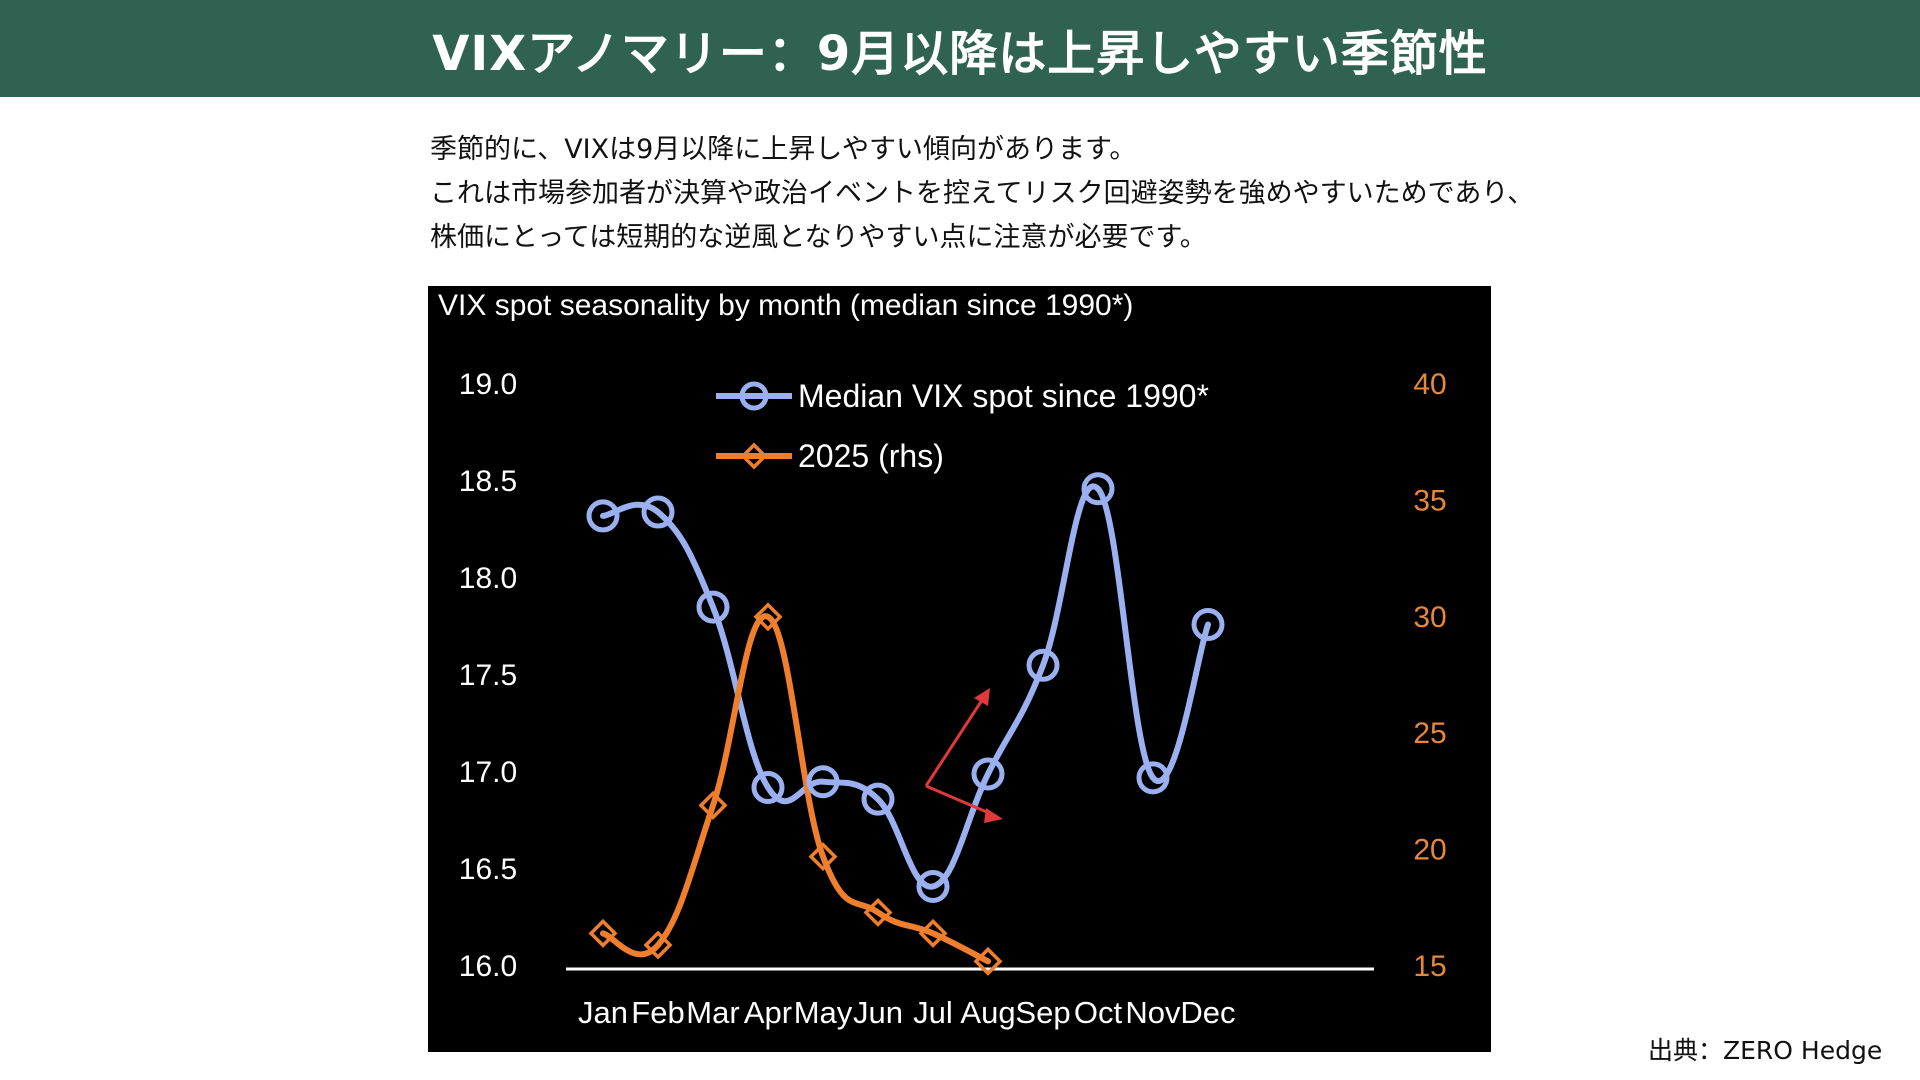 This screenshot has height=1080, width=1920. What do you see at coordinates (1207, 1012) in the screenshot?
I see `x-tick-label: Dec` at bounding box center [1207, 1012].